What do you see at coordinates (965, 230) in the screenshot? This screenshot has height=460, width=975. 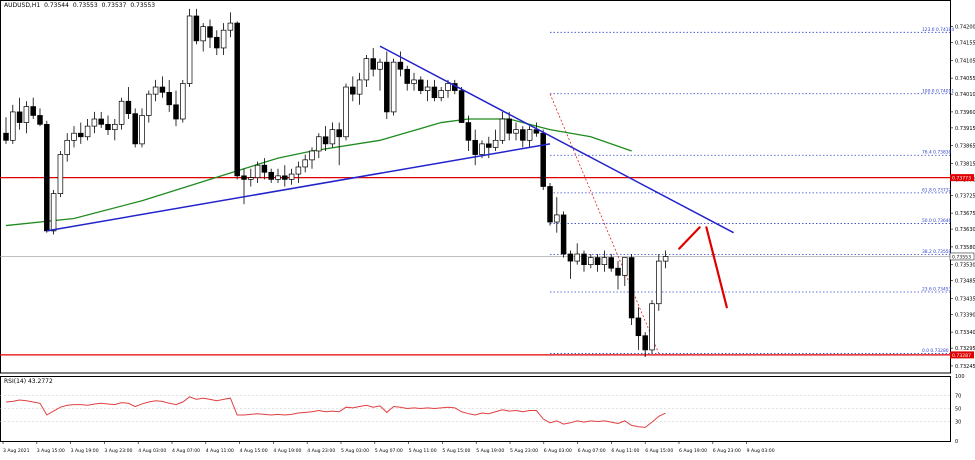 I see `price-axis-label: 0.73630` at bounding box center [965, 230].